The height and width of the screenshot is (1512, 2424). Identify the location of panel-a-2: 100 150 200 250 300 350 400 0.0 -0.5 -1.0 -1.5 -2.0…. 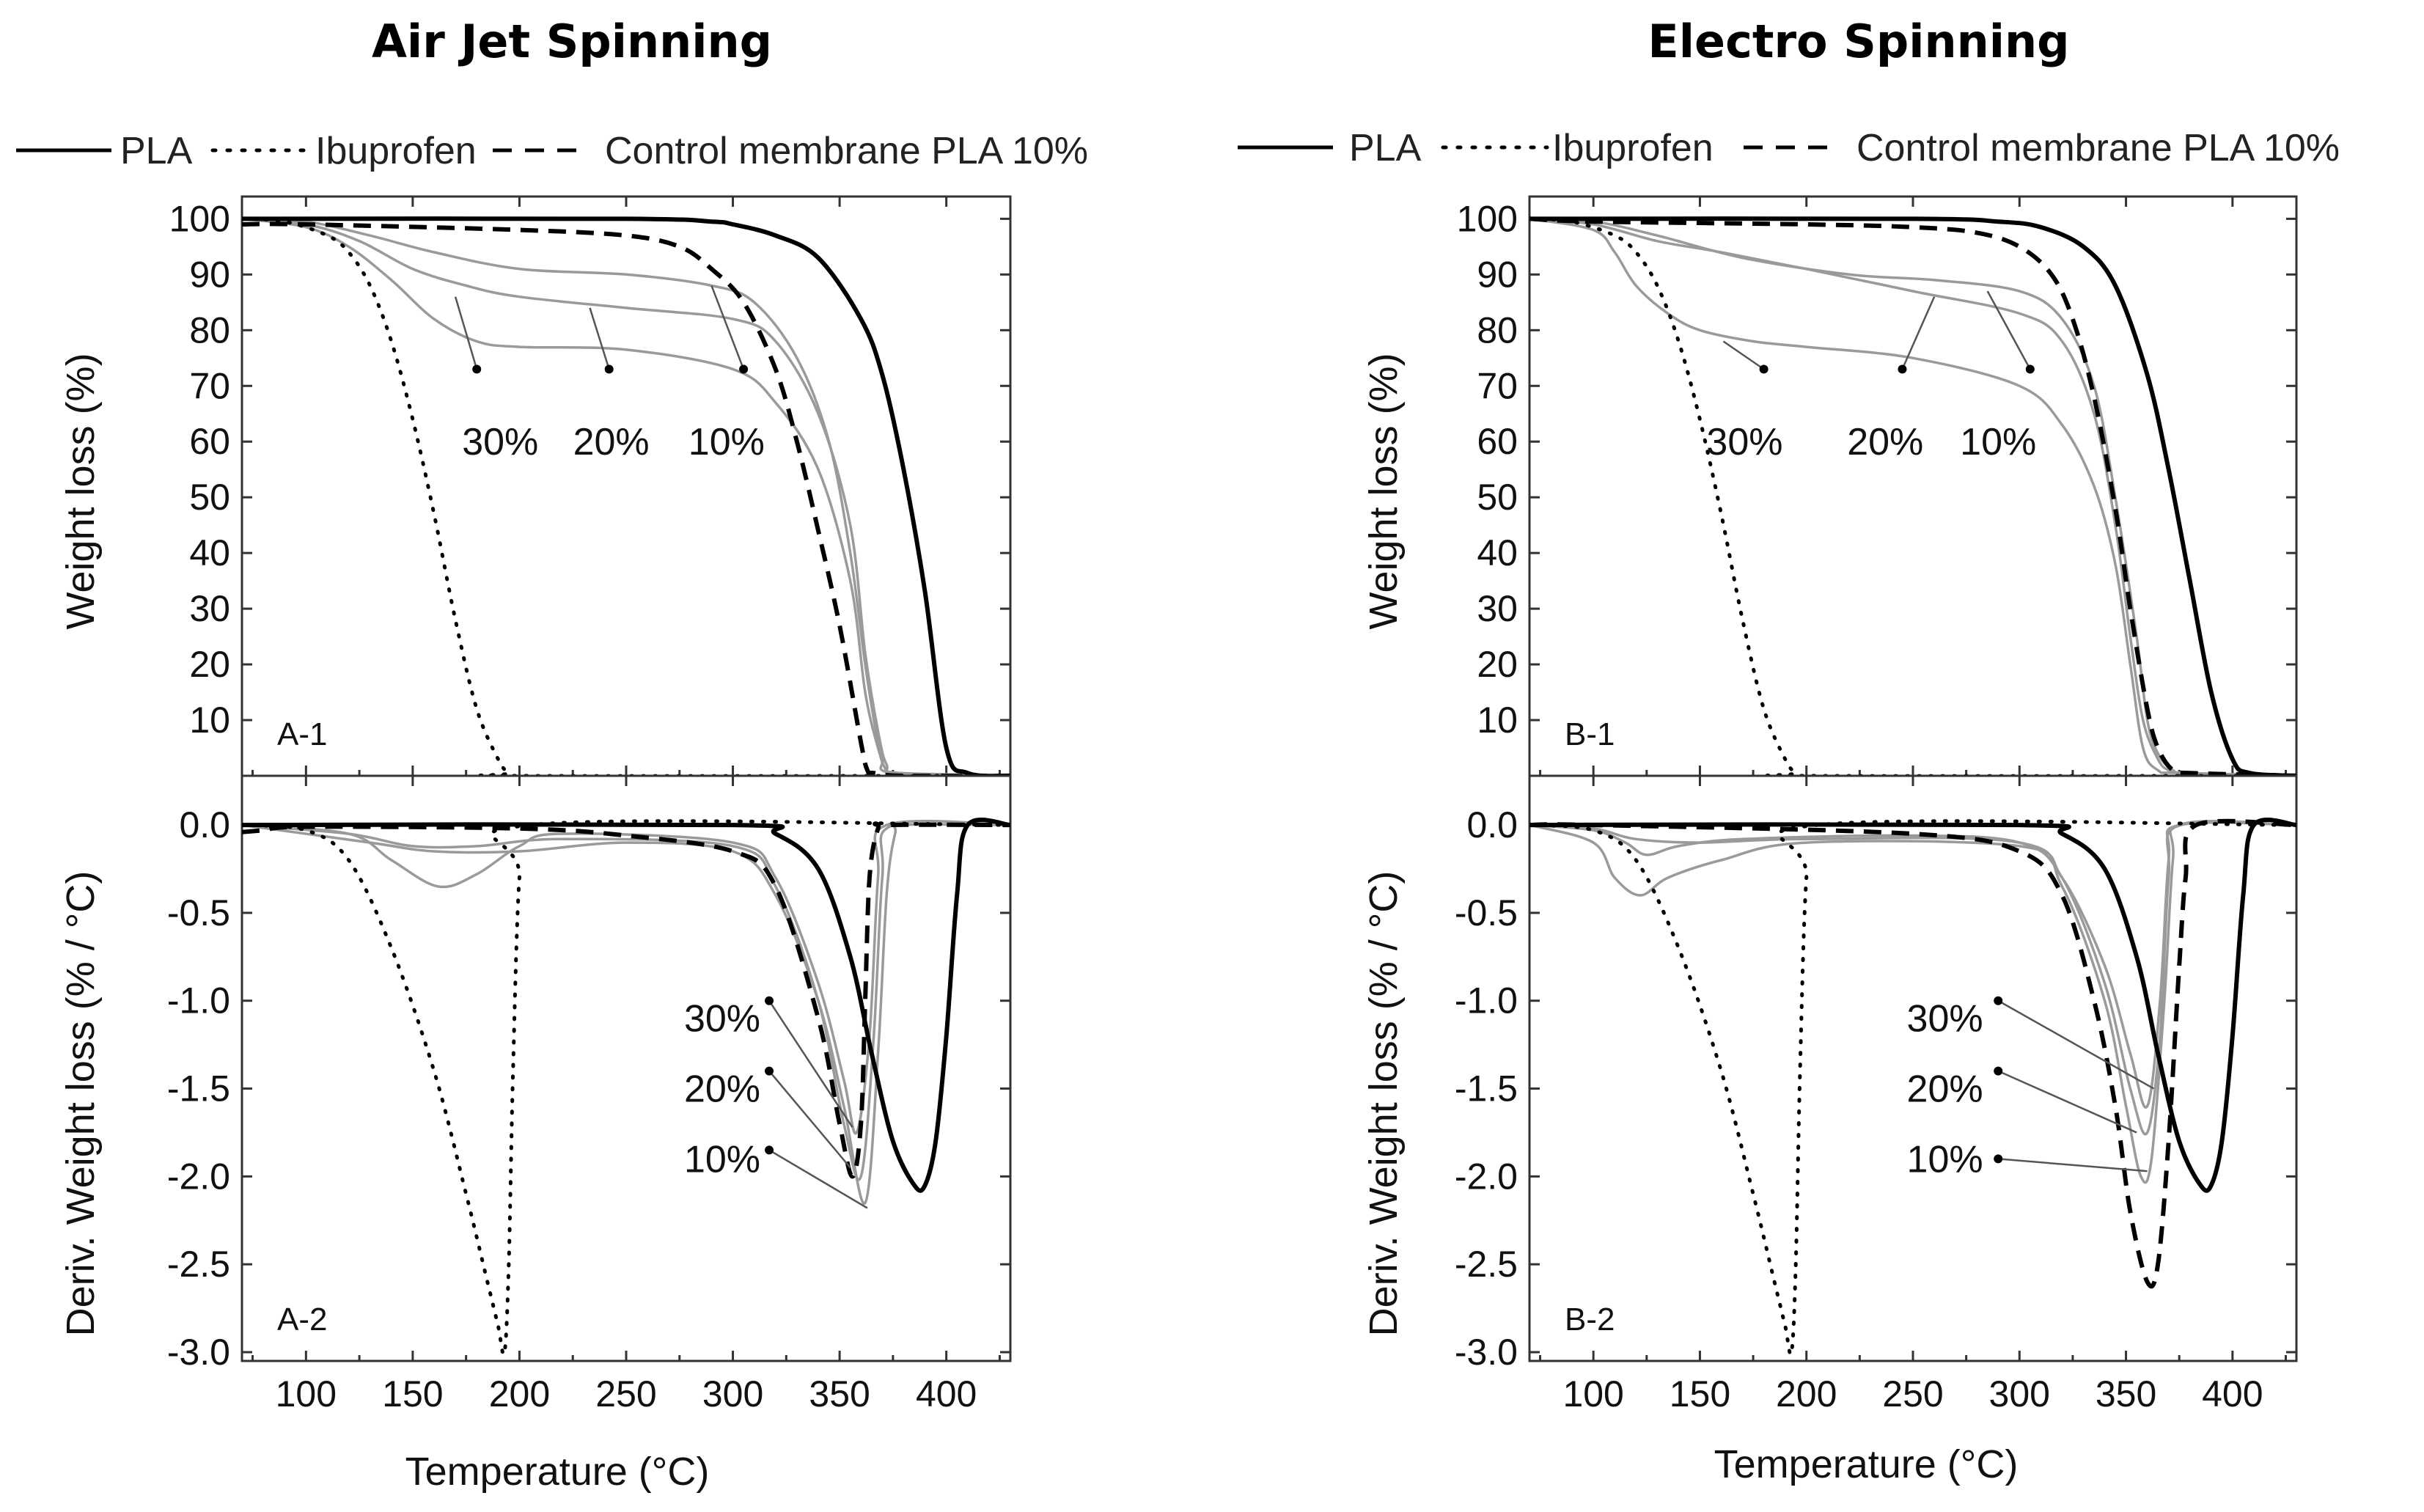
(589, 1094).